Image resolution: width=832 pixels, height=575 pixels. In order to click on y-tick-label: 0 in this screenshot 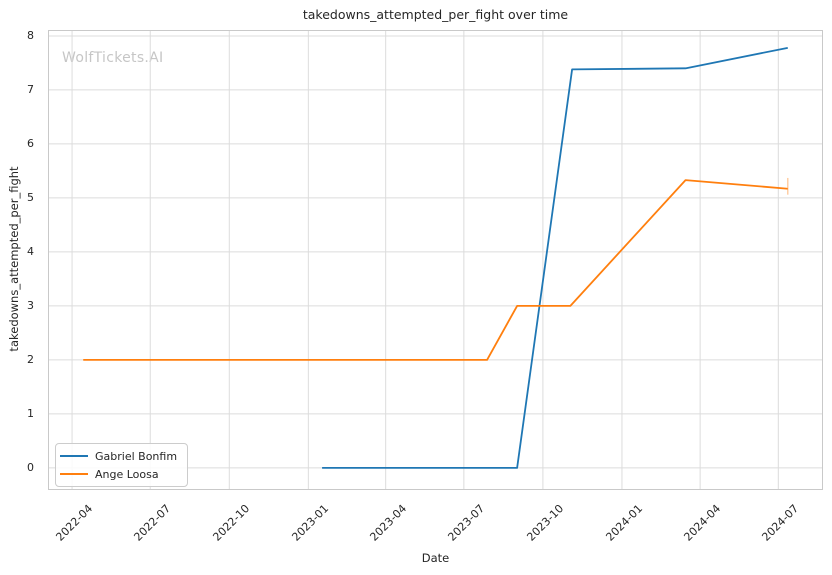, I will do `click(30, 467)`.